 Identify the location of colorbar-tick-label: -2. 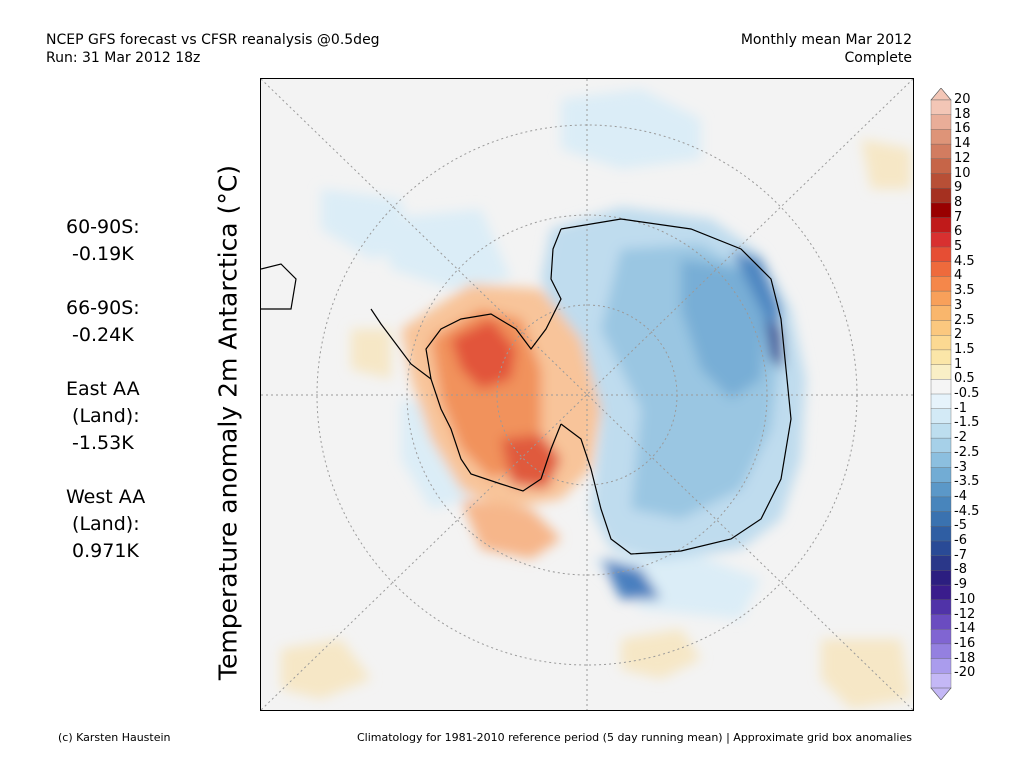
(960, 438).